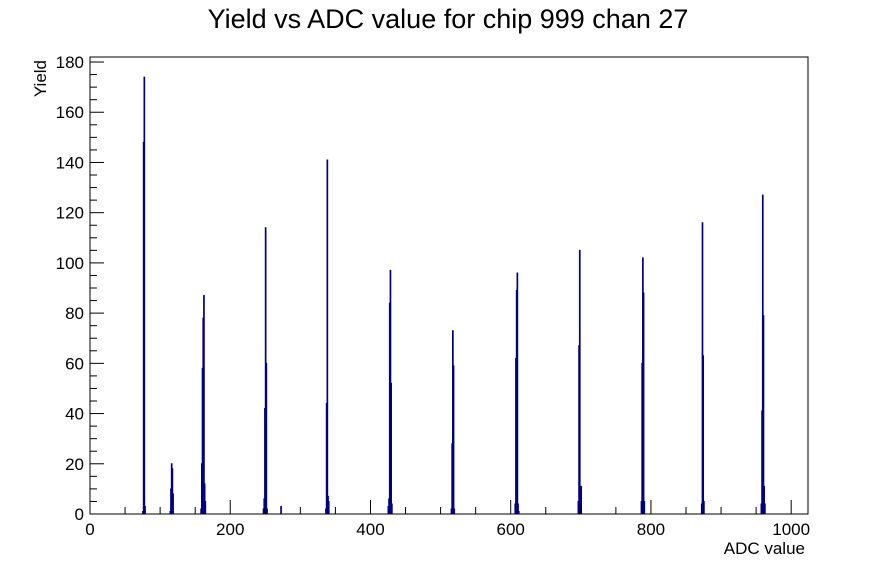 The width and height of the screenshot is (896, 572). I want to click on x-tick-label-600: 600, so click(511, 529).